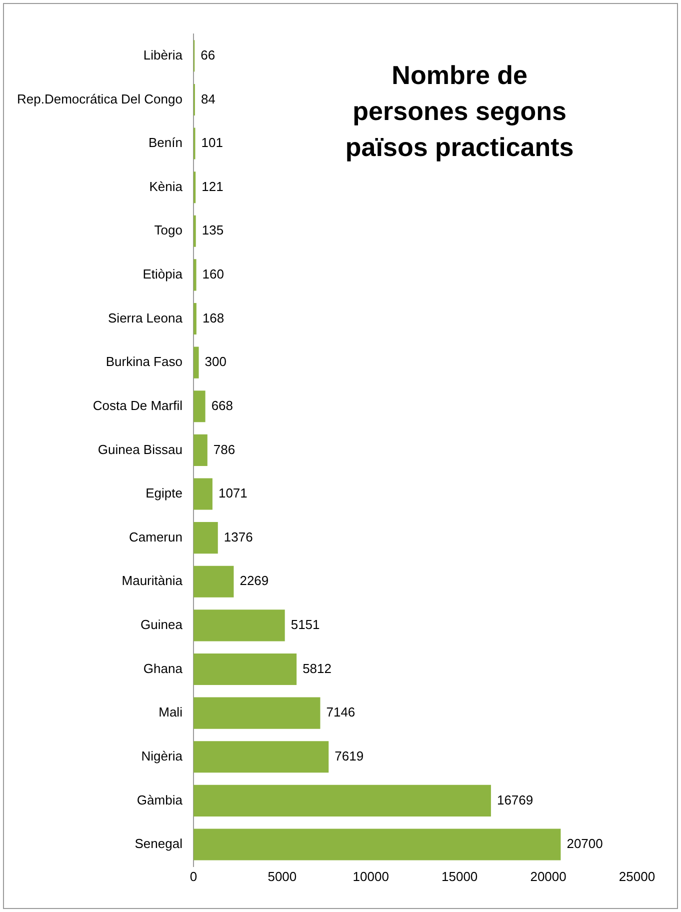 The image size is (681, 912). I want to click on y-tick-label: Rep.Democrática Del Congo, so click(99, 98).